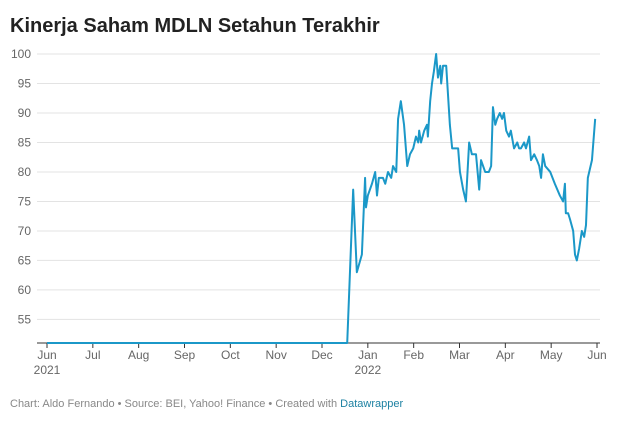  What do you see at coordinates (321, 355) in the screenshot?
I see `x-tick-label: Dec` at bounding box center [321, 355].